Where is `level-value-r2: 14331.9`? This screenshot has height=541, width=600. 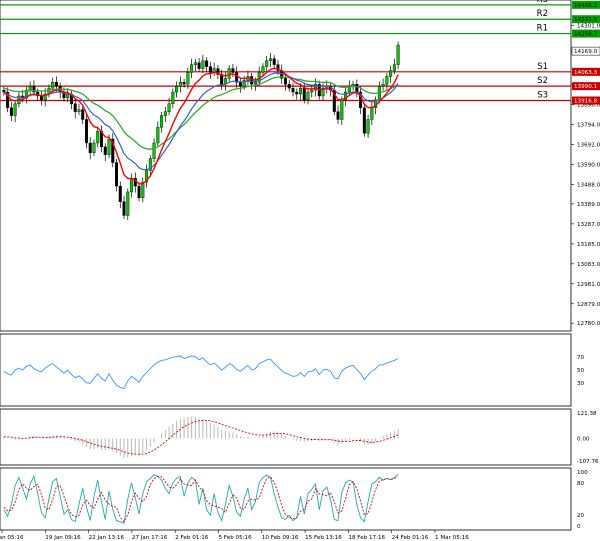 level-value-r2: 14331.9 is located at coordinates (586, 20).